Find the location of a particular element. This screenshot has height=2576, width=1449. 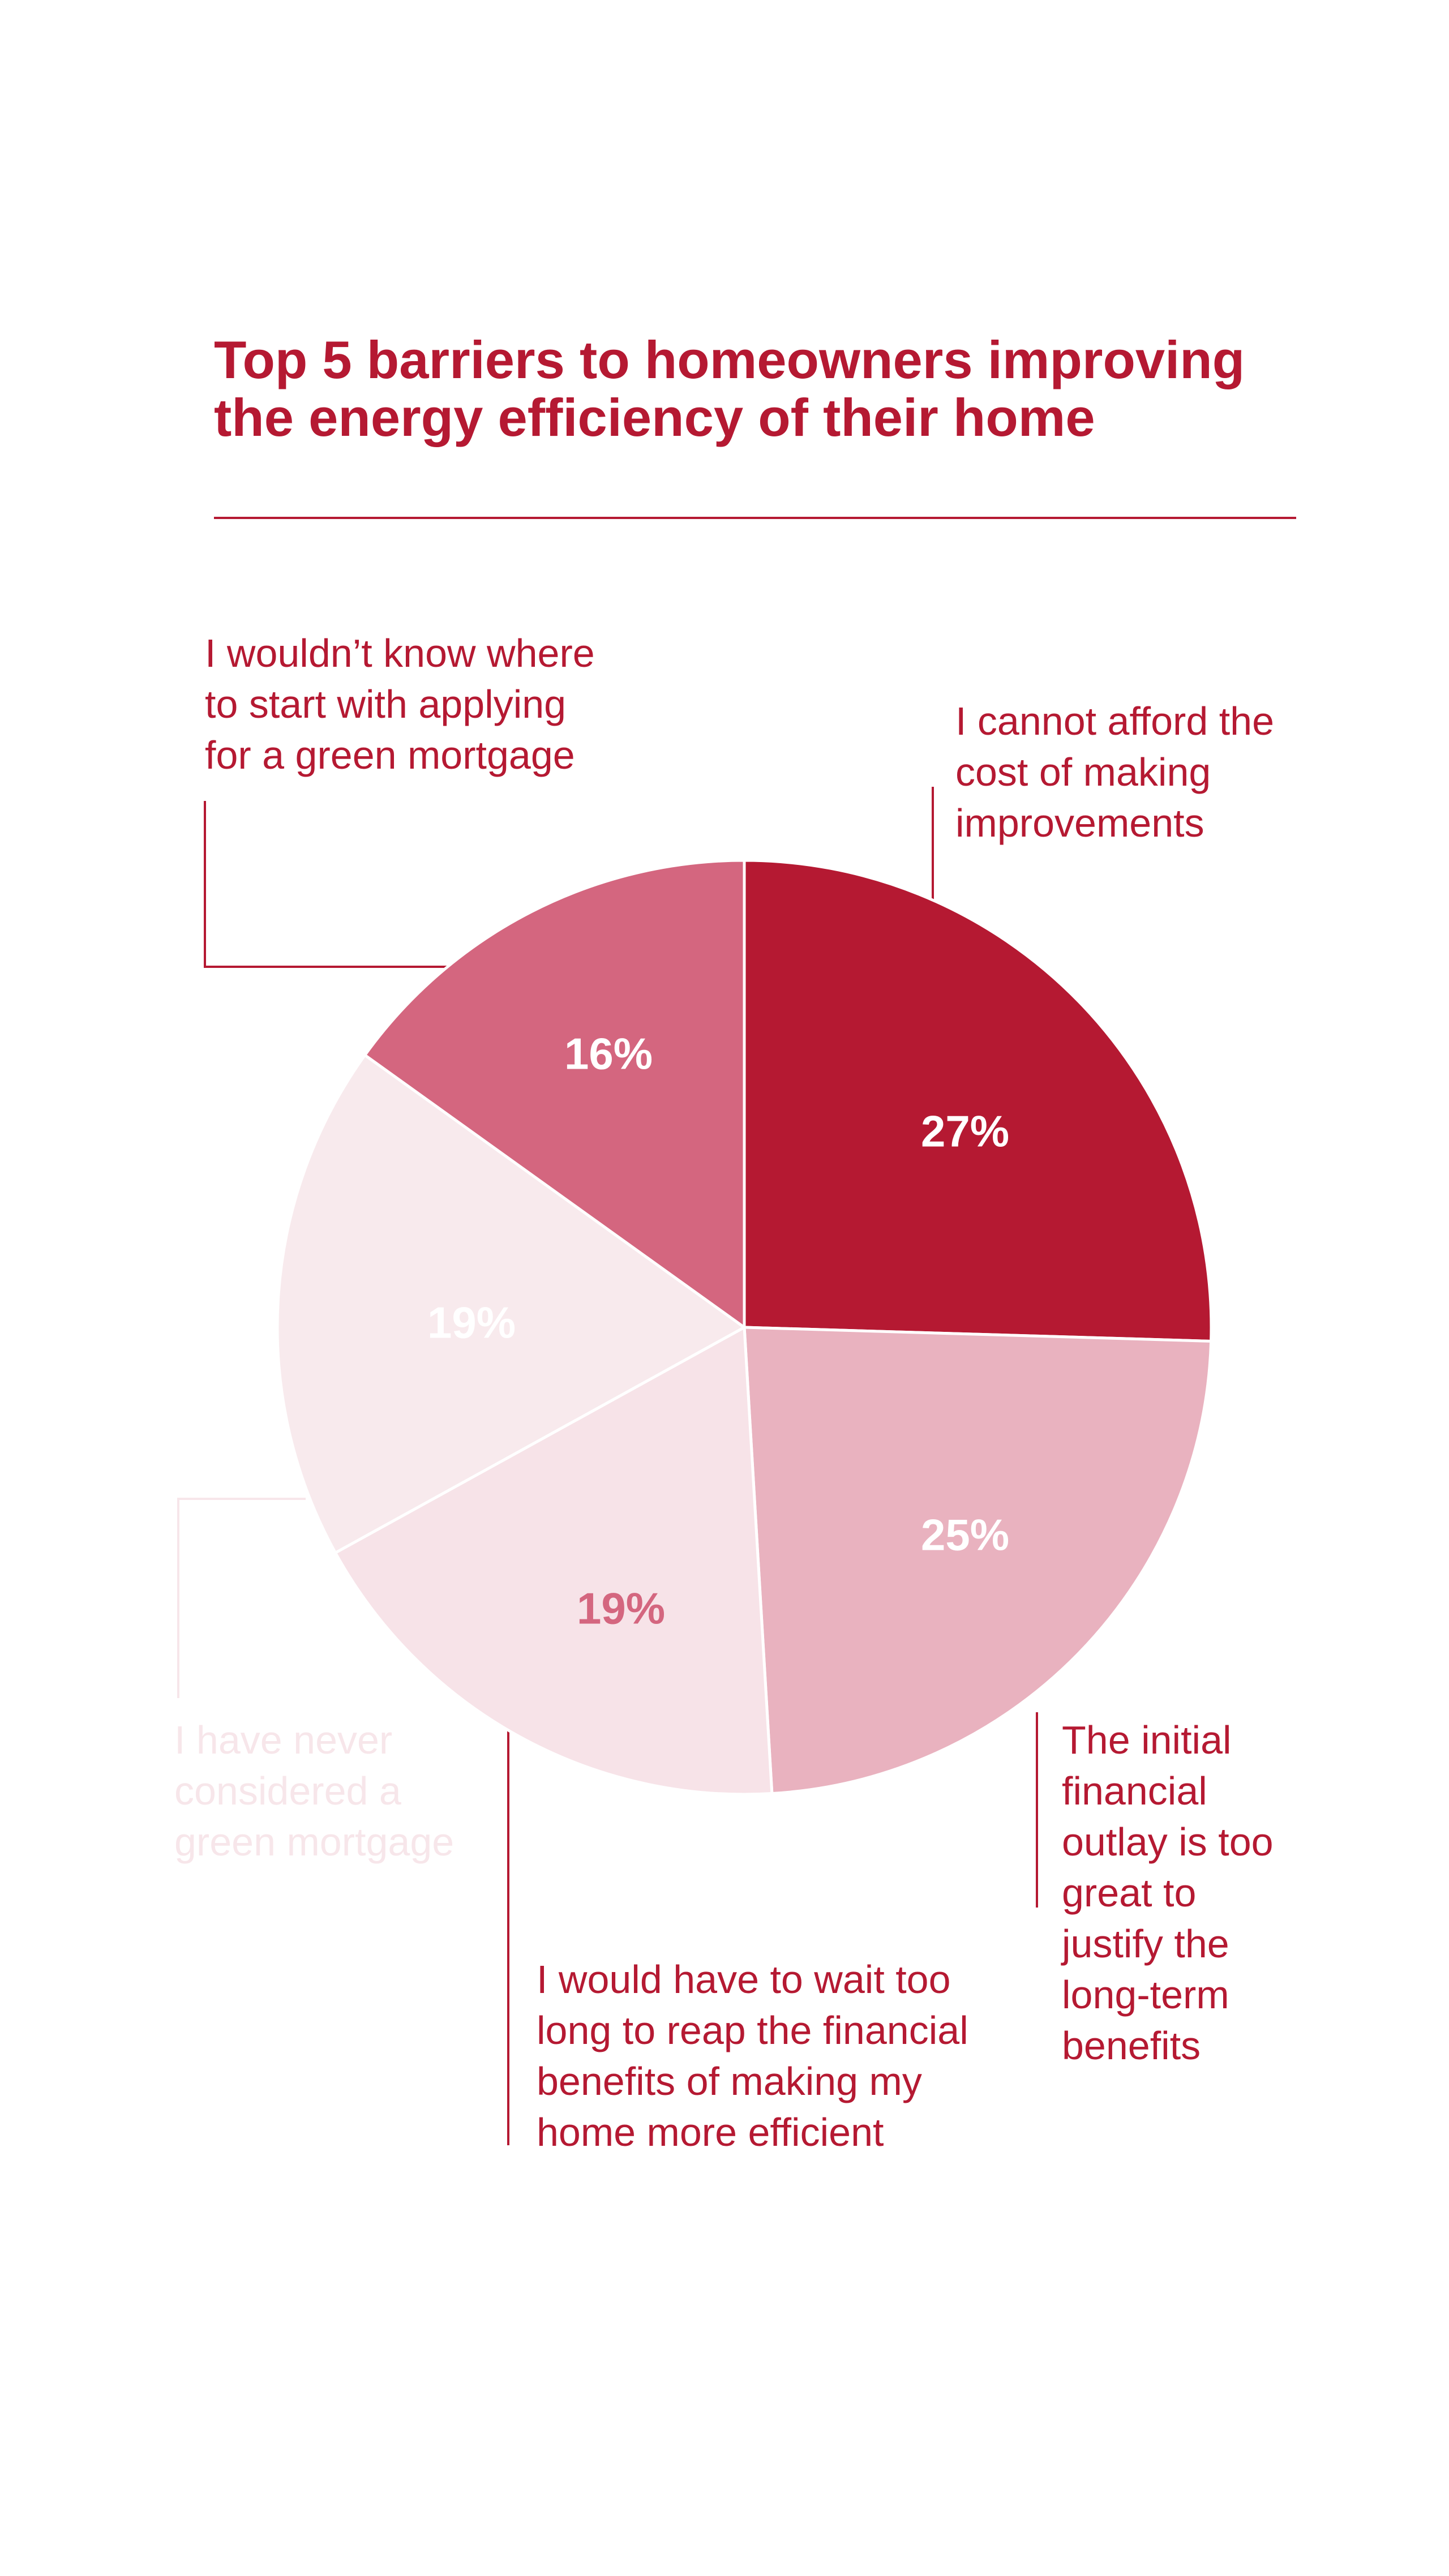

category-label-line: The initial is located at coordinates (1147, 1740).